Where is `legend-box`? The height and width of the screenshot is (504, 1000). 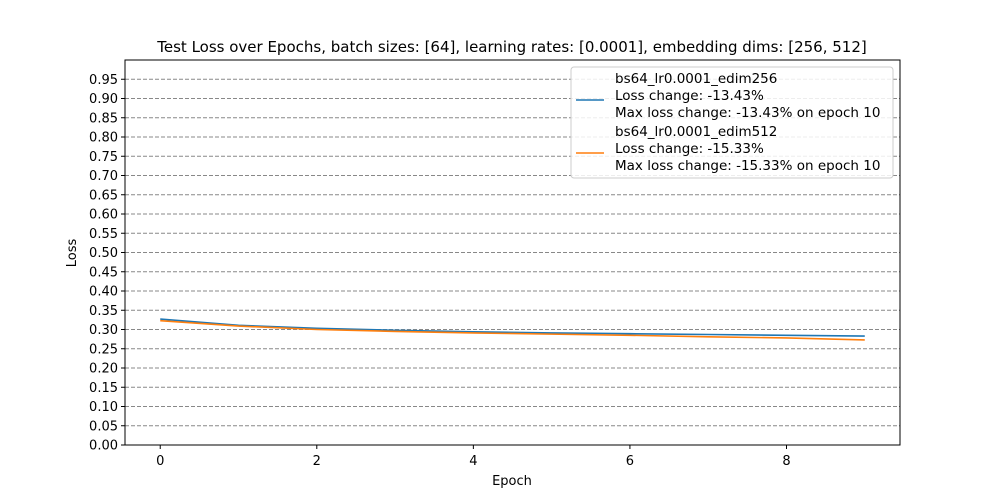
legend-box is located at coordinates (732, 122).